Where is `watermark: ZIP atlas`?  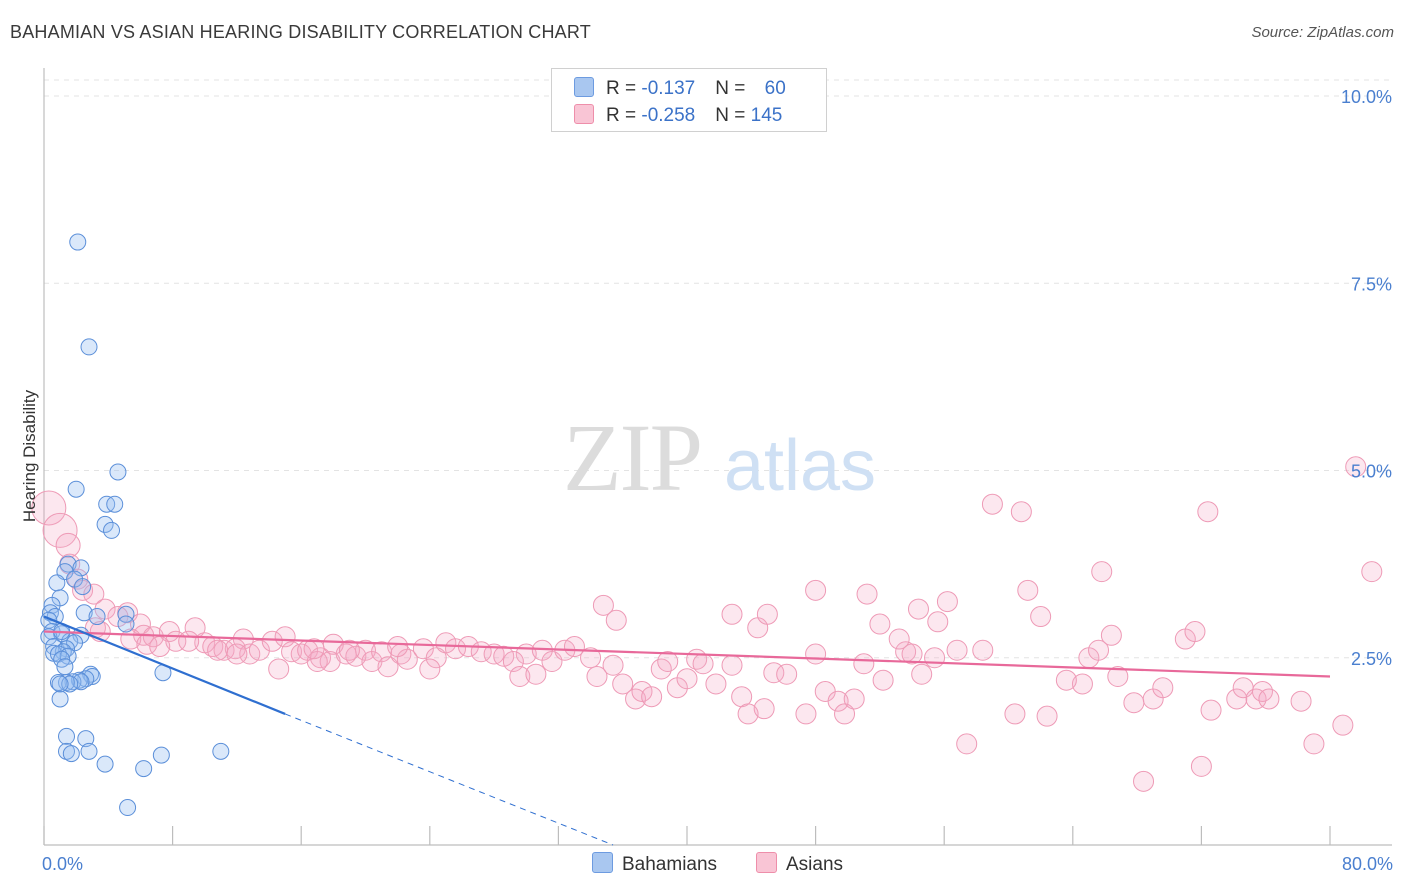 watermark: ZIP atlas is located at coordinates (719, 457).